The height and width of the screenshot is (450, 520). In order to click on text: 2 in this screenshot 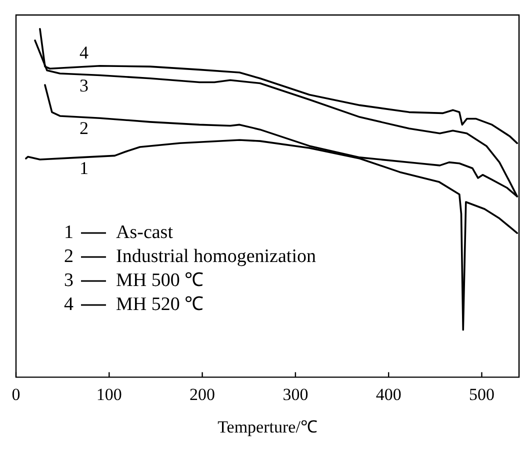, I will do `click(69, 256)`.